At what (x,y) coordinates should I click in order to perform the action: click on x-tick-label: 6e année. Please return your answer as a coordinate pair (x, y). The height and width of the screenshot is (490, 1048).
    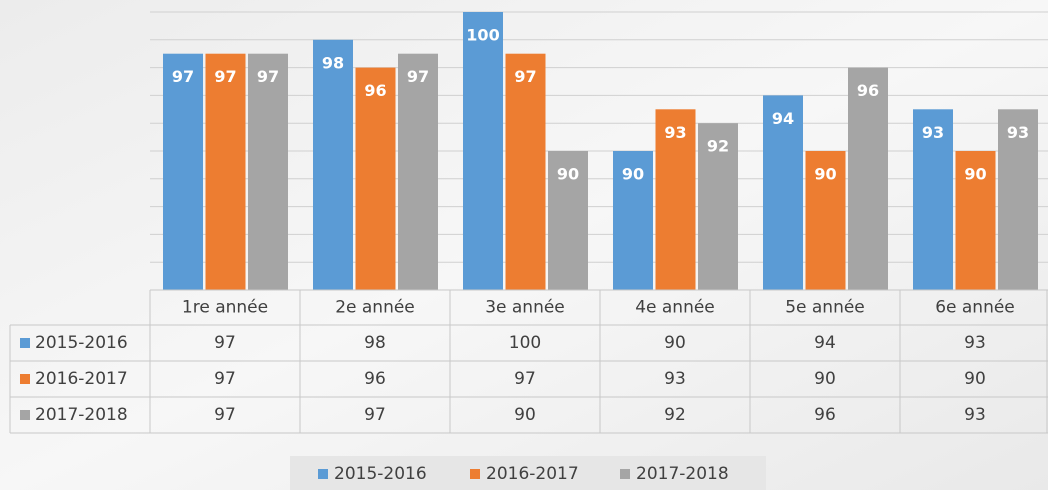
    Looking at the image, I should click on (975, 308).